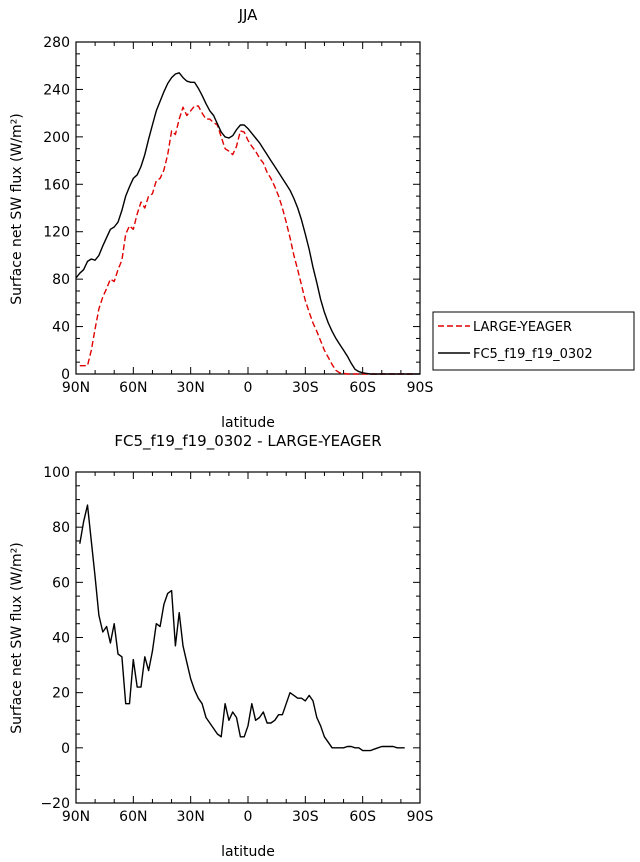 This screenshot has width=640, height=862. Describe the element at coordinates (248, 388) in the screenshot. I see `top-xtick-label: 0` at that location.